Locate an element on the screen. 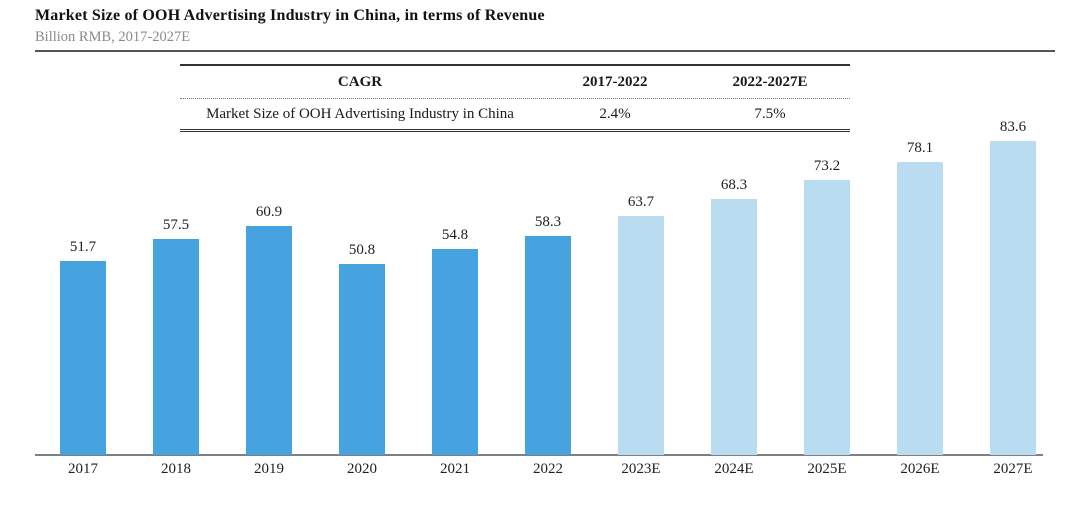  bar-2020 is located at coordinates (362, 359).